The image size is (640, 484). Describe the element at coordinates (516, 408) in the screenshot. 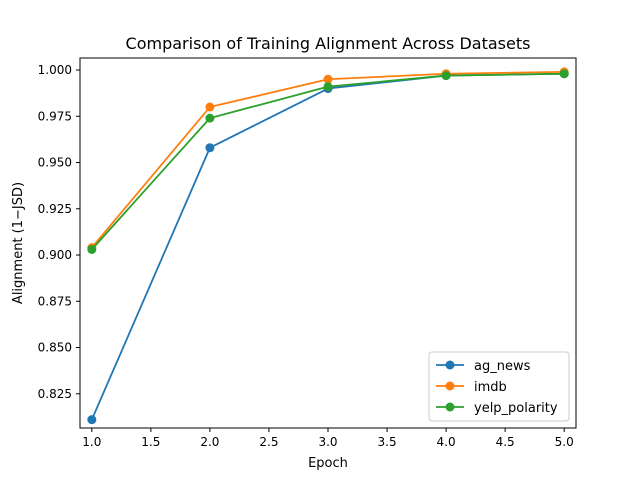

I see `legend-label-yelp-polarity: yelp_polarity` at that location.